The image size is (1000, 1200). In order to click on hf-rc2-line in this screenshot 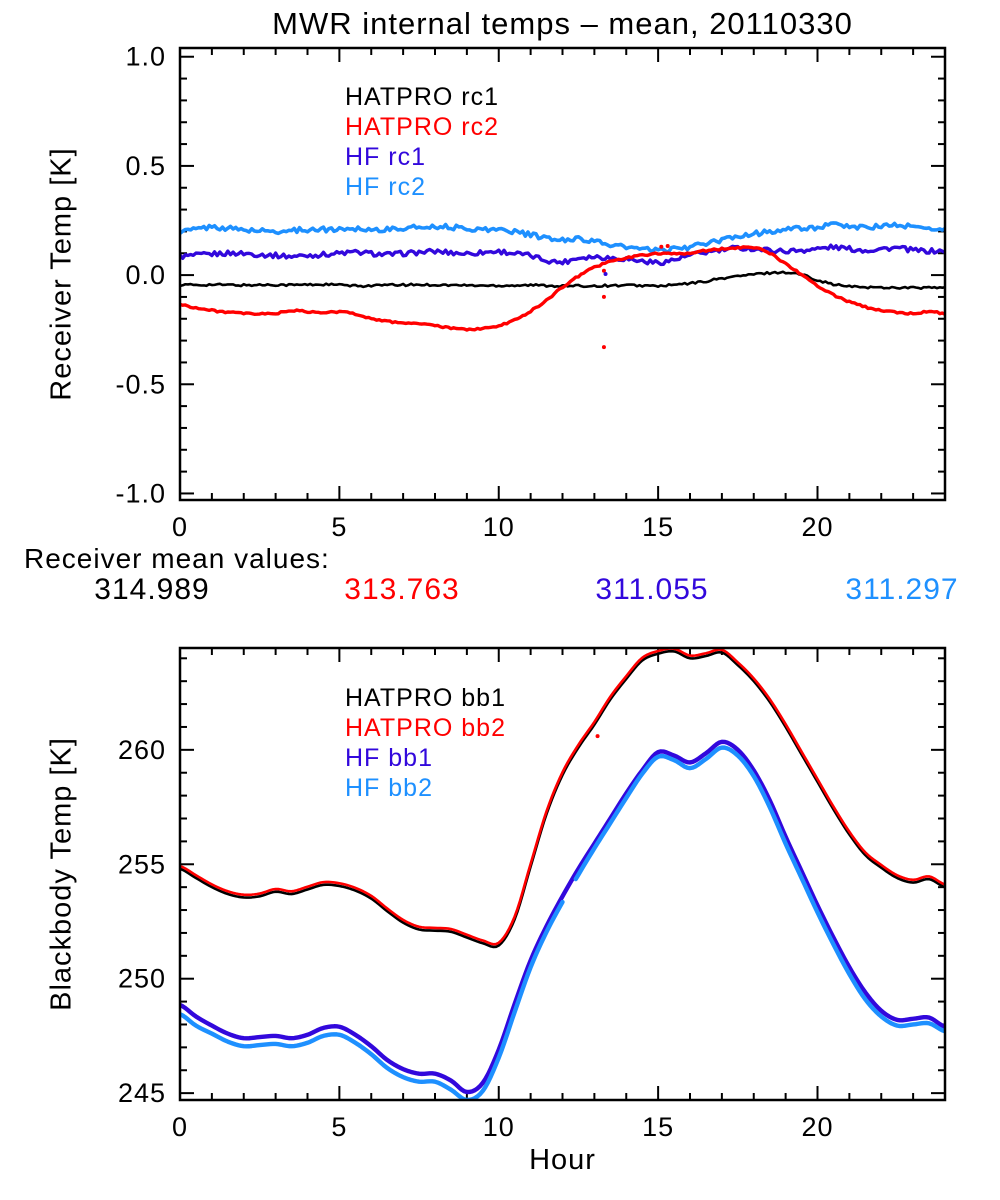, I will do `click(562, 237)`.